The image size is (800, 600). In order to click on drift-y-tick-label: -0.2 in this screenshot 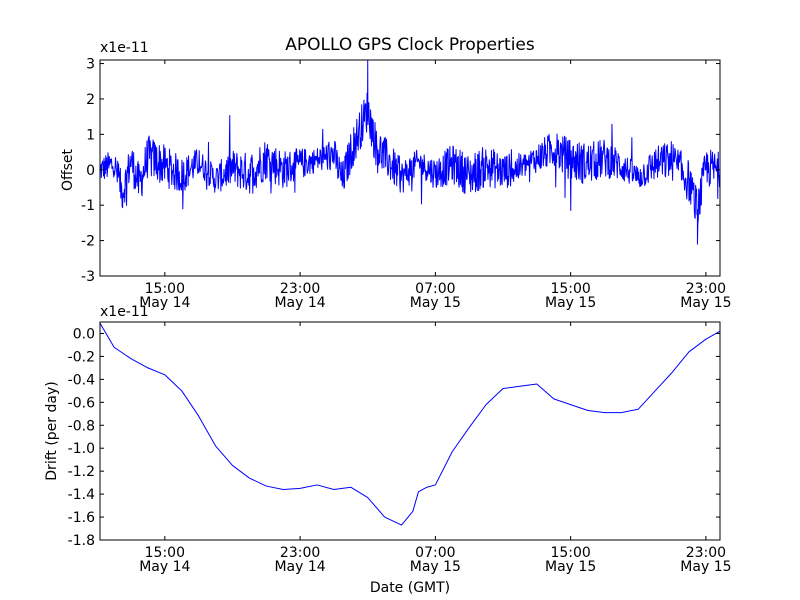, I will do `click(81, 357)`.